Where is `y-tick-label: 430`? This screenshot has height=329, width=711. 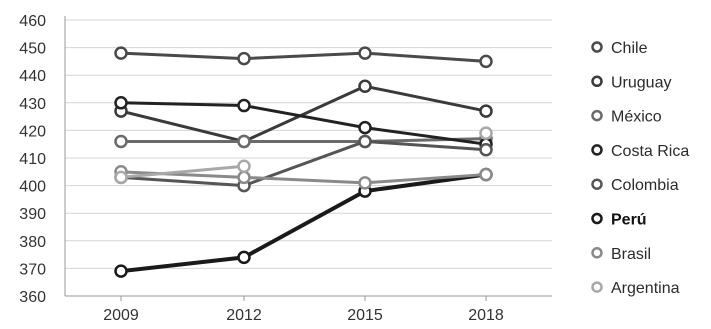 y-tick-label: 430 is located at coordinates (32, 104).